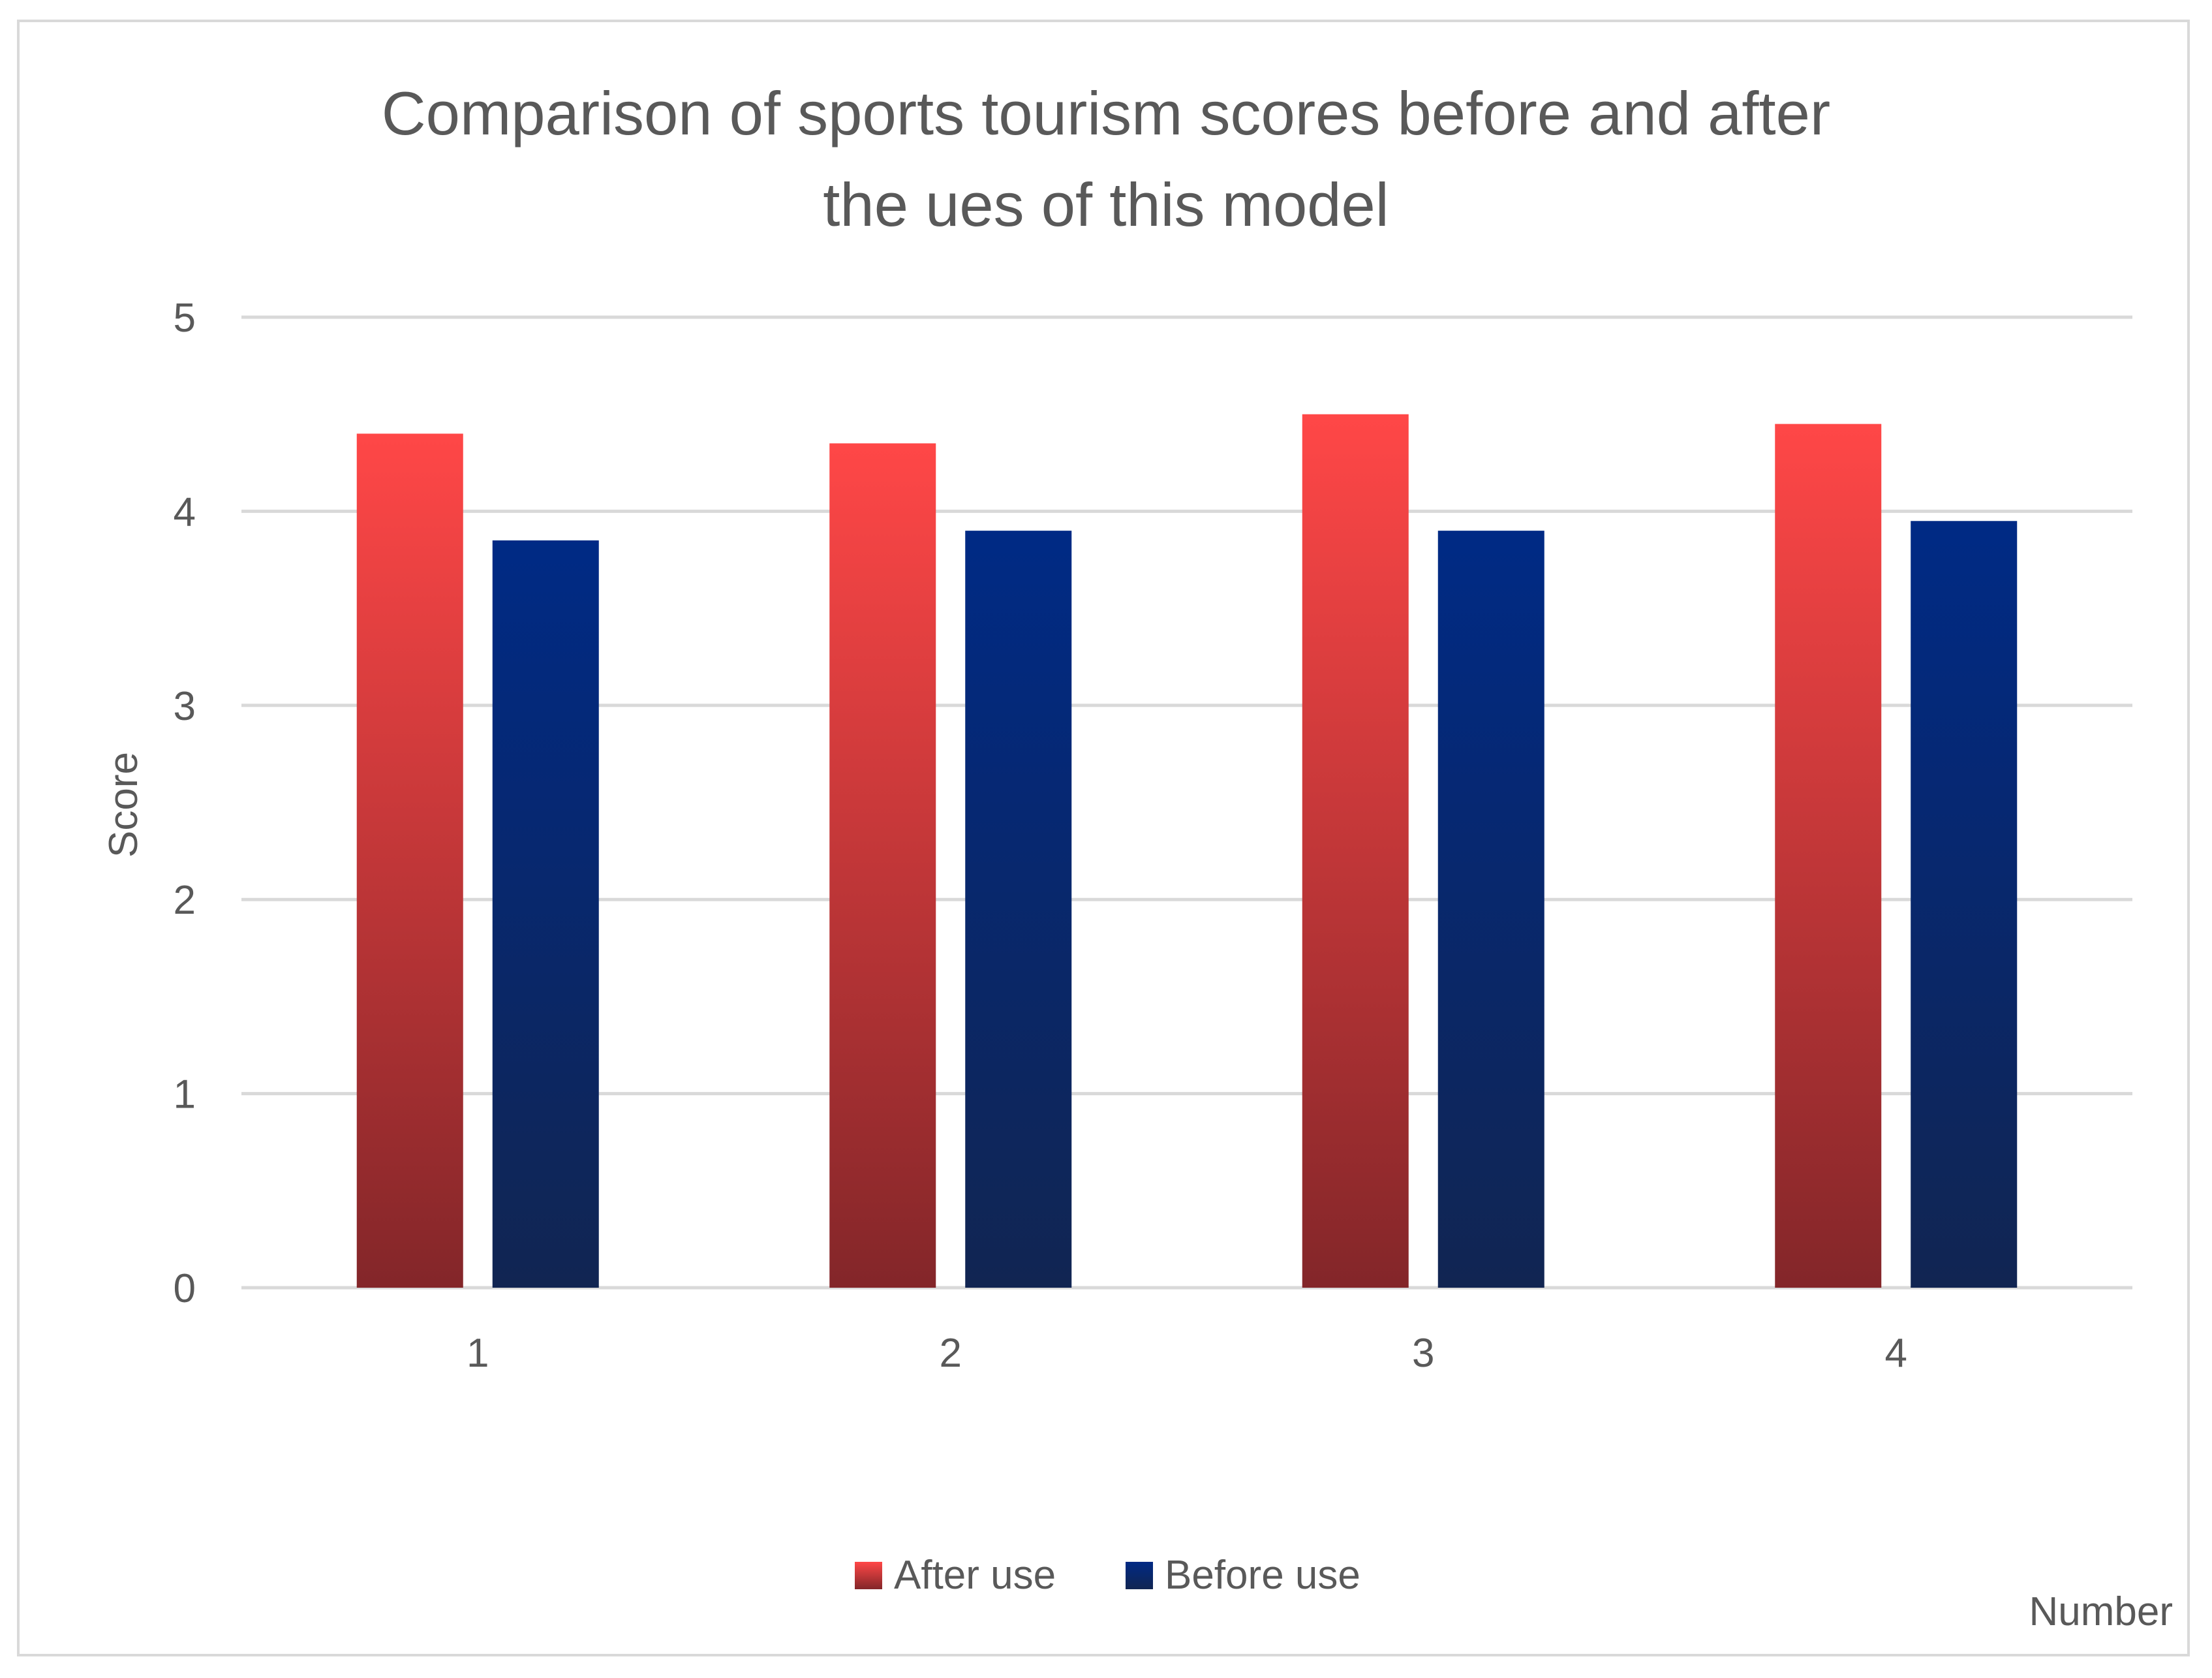  Describe the element at coordinates (1896, 1353) in the screenshot. I see `x-tick-label: 4` at that location.